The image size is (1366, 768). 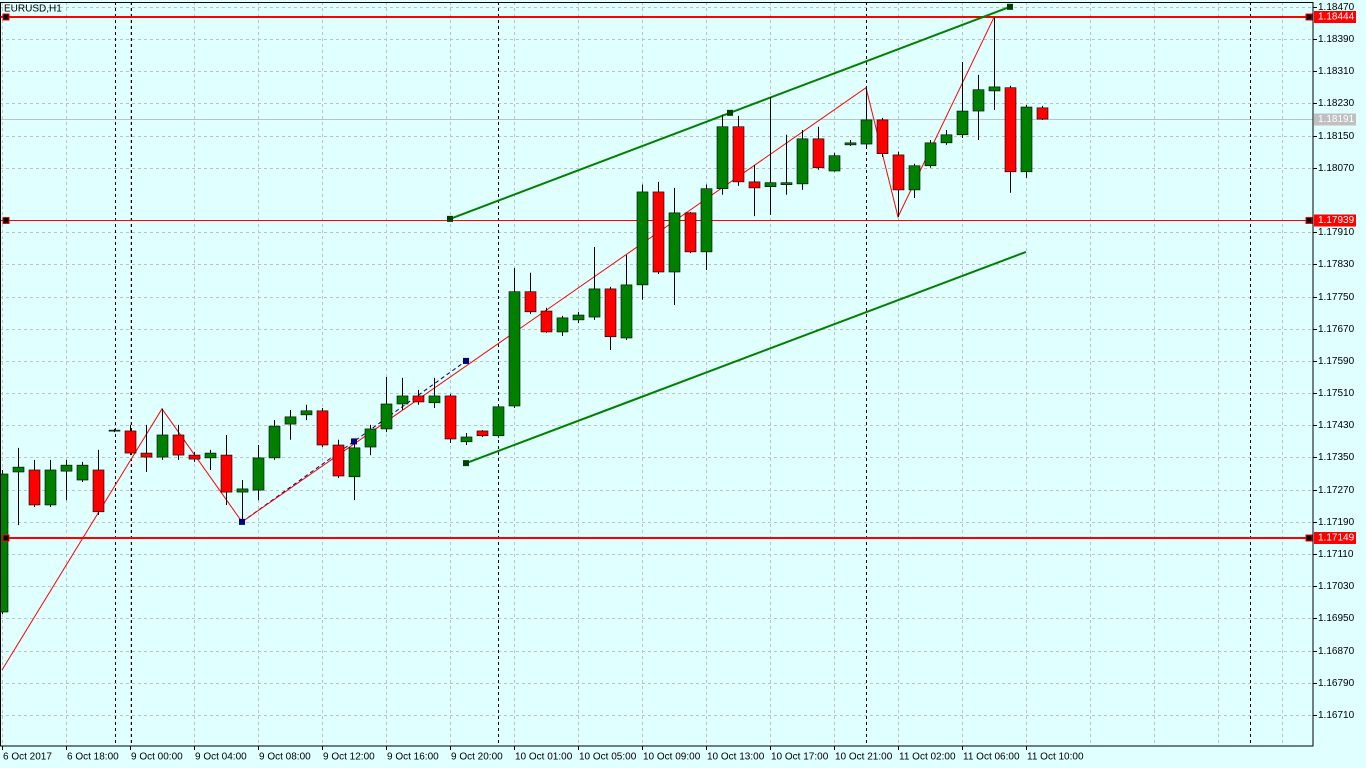 I want to click on x-tick-label: 10 Oct 21:00, so click(x=864, y=757).